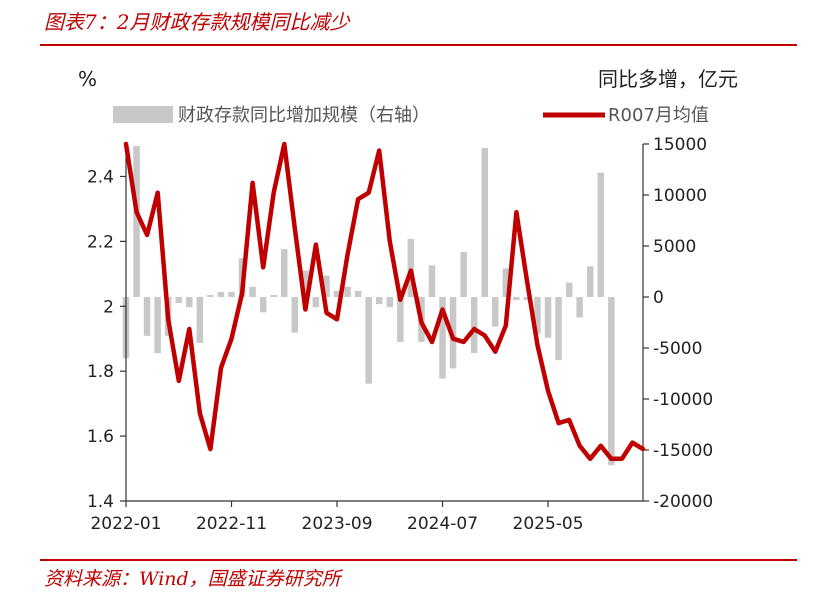  I want to click on title-rule, so click(418, 45).